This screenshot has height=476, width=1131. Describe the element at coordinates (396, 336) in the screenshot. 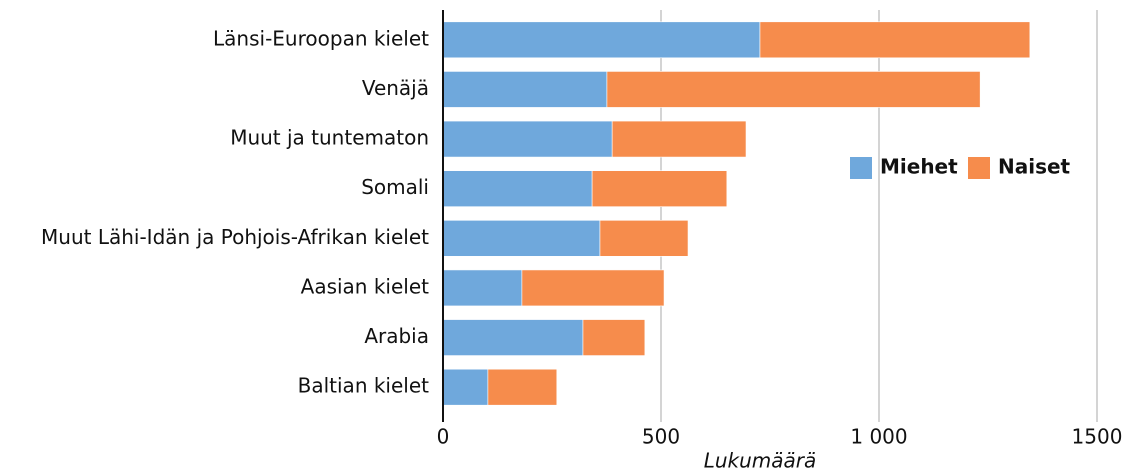

I see `y-tick-label: Arabia` at that location.